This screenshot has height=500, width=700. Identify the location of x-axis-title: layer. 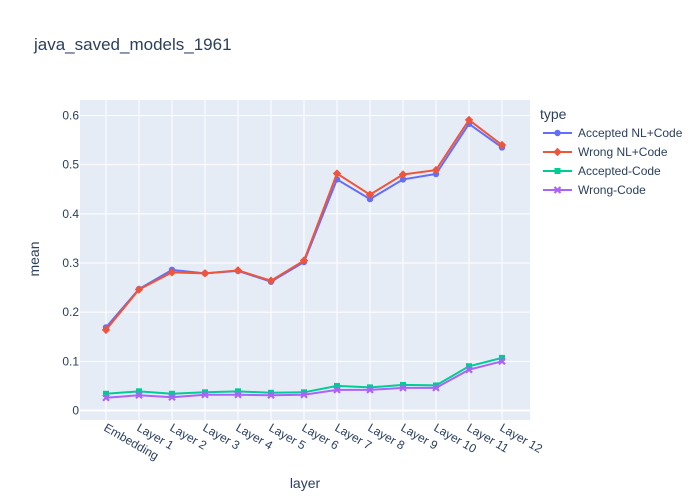
(305, 483).